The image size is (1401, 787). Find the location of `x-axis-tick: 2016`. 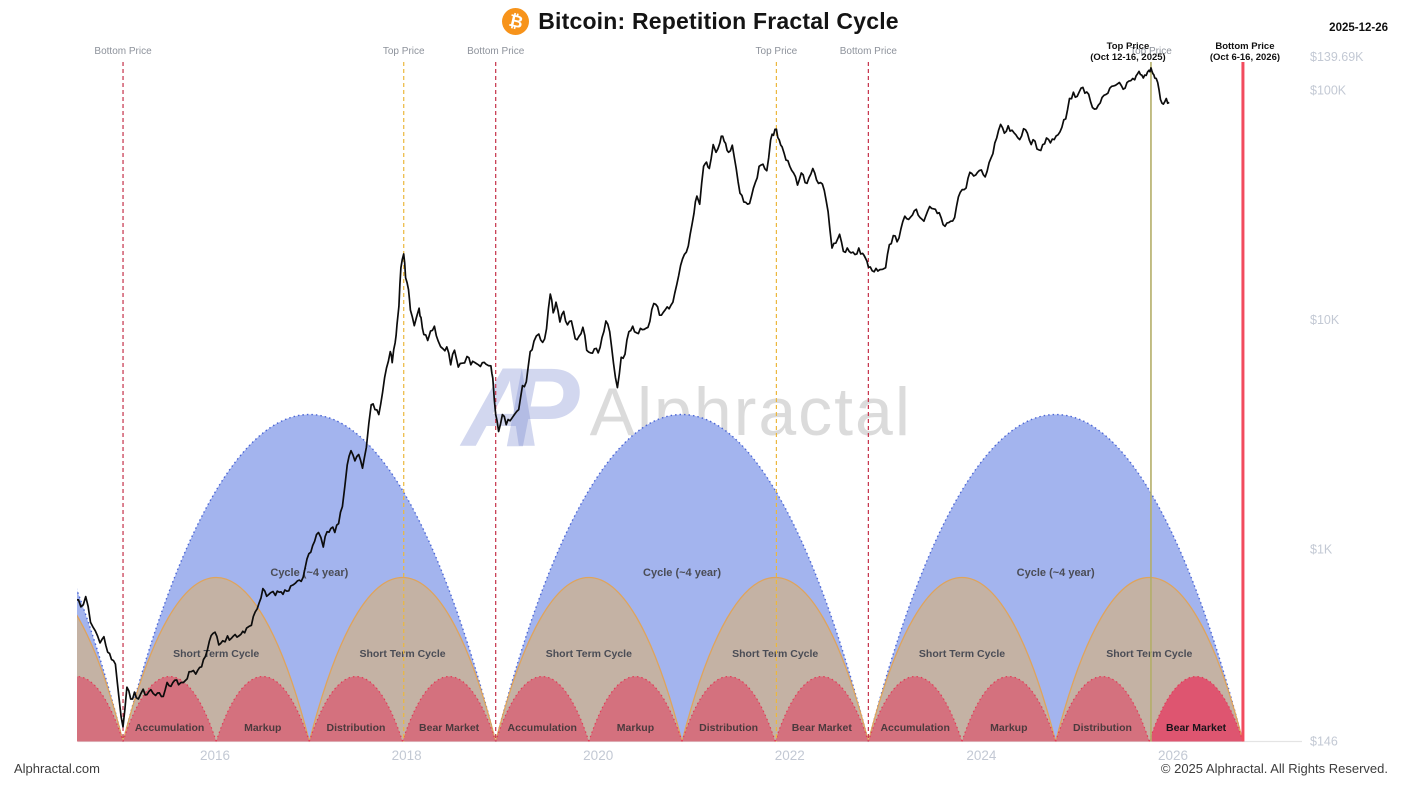

x-axis-tick: 2016 is located at coordinates (215, 755).